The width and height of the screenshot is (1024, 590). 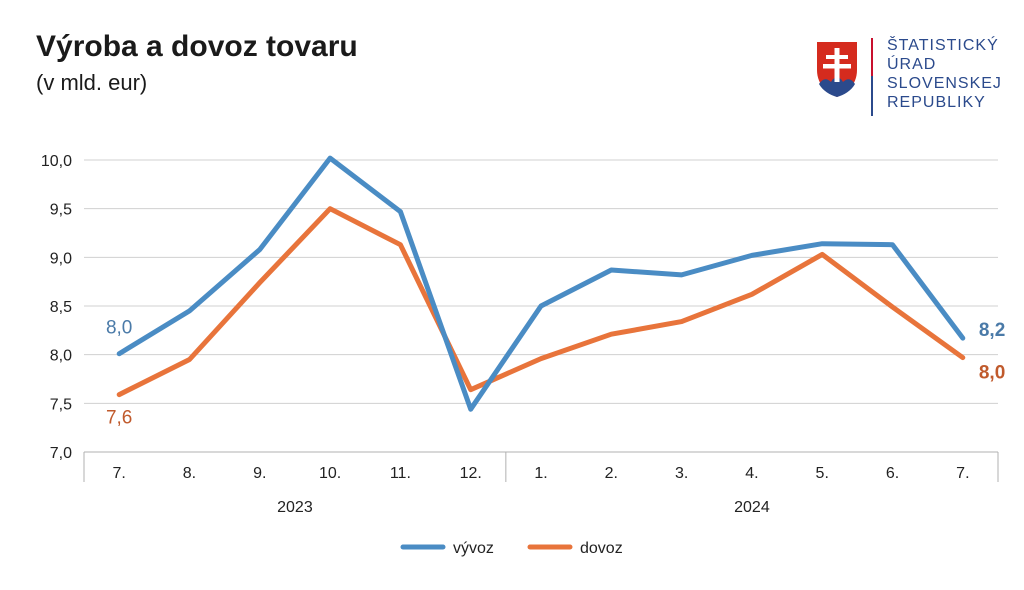 I want to click on x-tick-label: 8., so click(x=189, y=473).